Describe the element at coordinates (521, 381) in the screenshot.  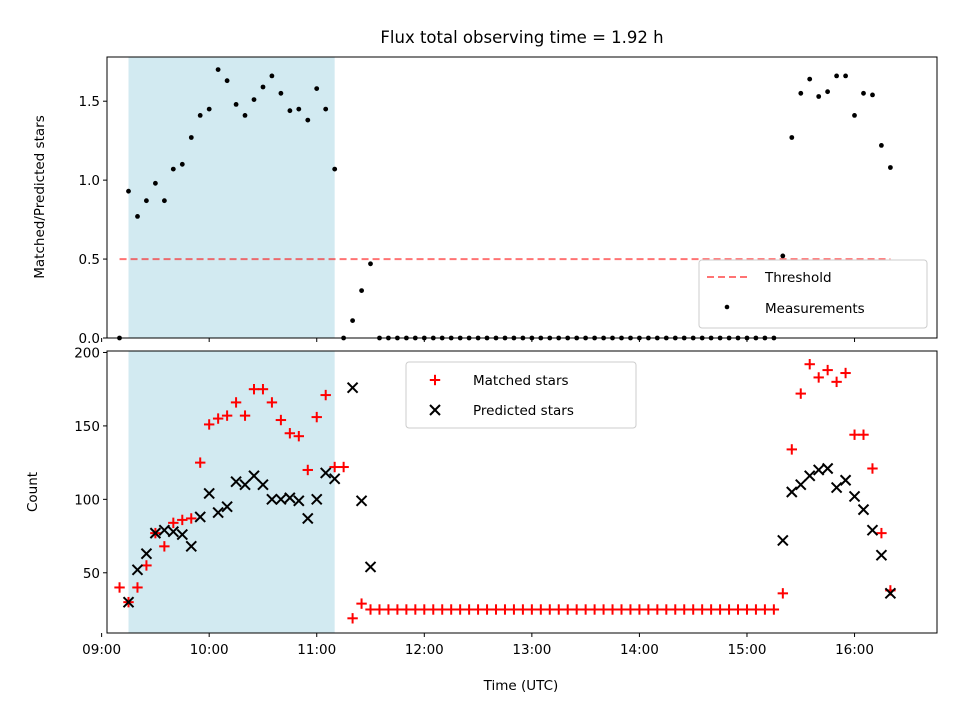
I see `matched-legend-label: Matched stars` at that location.